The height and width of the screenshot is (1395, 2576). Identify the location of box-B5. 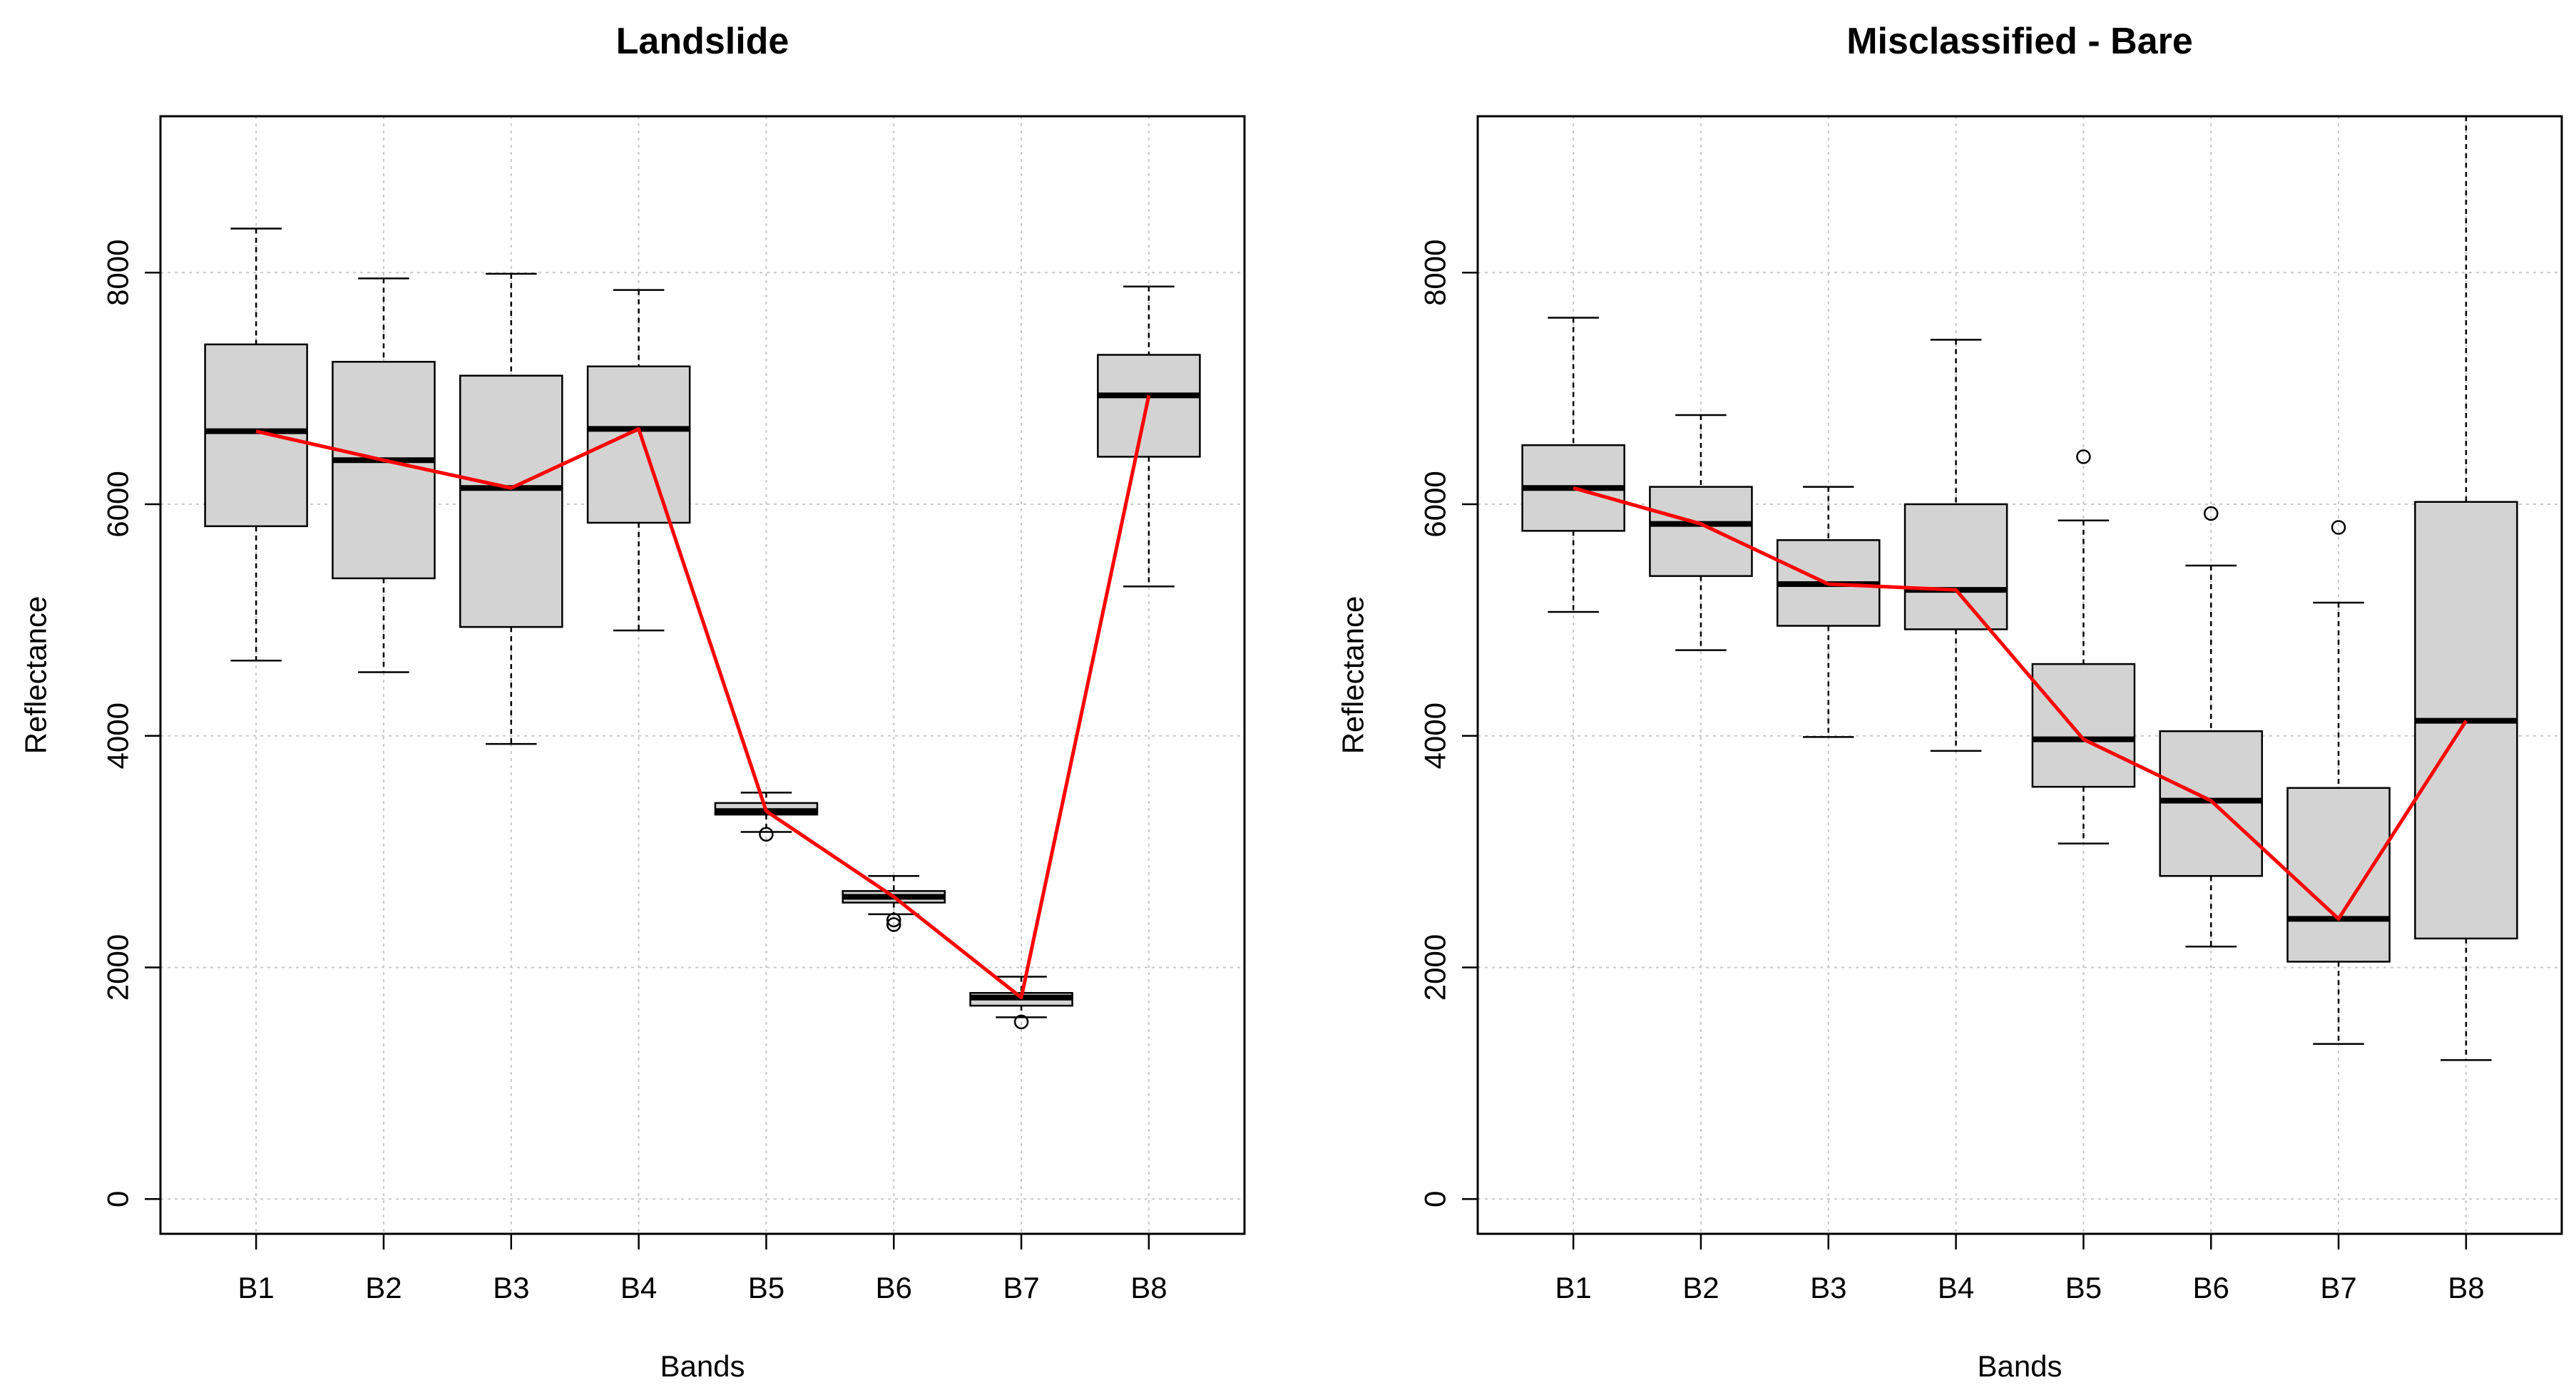
(2083, 647).